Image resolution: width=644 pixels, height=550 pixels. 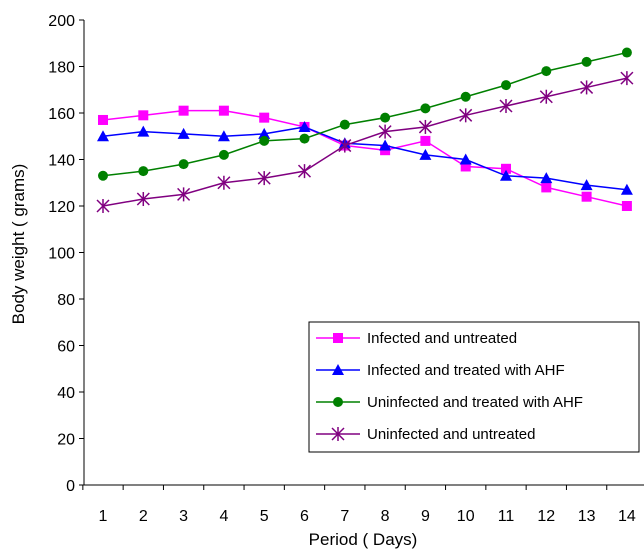 I want to click on legend-box, so click(x=474, y=387).